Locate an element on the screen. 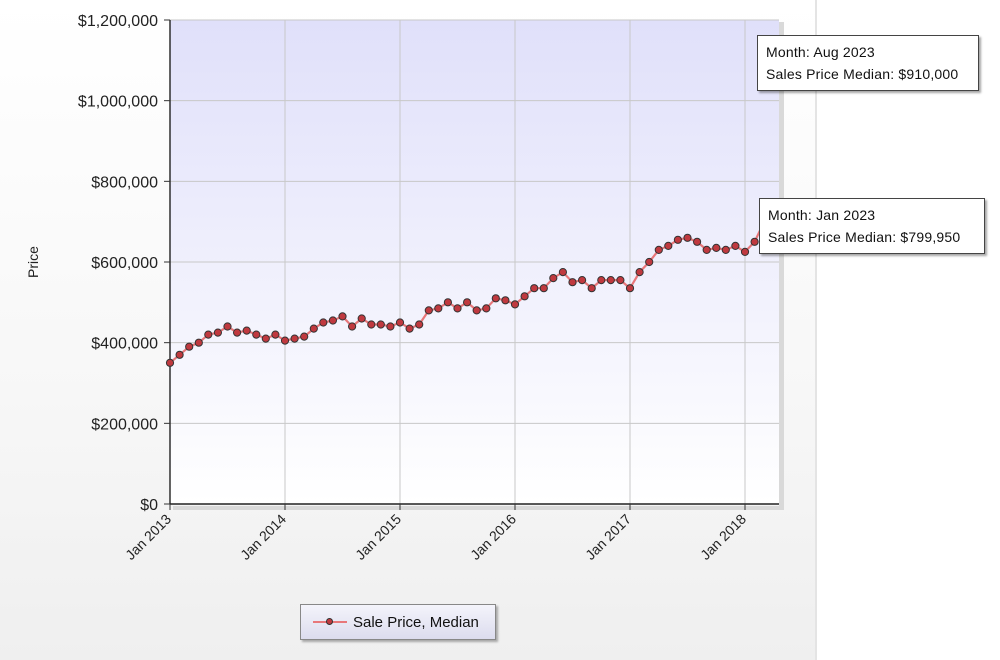 The height and width of the screenshot is (660, 1000). tooltip-value: Sales Price Median: $910,000 is located at coordinates (862, 74).